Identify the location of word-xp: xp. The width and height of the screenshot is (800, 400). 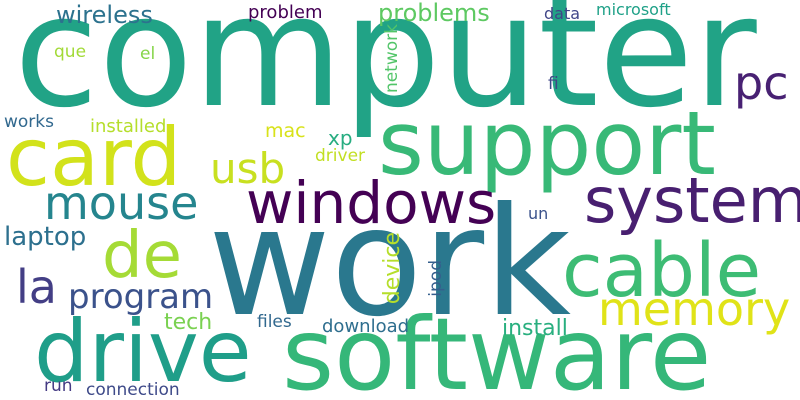
(340, 138).